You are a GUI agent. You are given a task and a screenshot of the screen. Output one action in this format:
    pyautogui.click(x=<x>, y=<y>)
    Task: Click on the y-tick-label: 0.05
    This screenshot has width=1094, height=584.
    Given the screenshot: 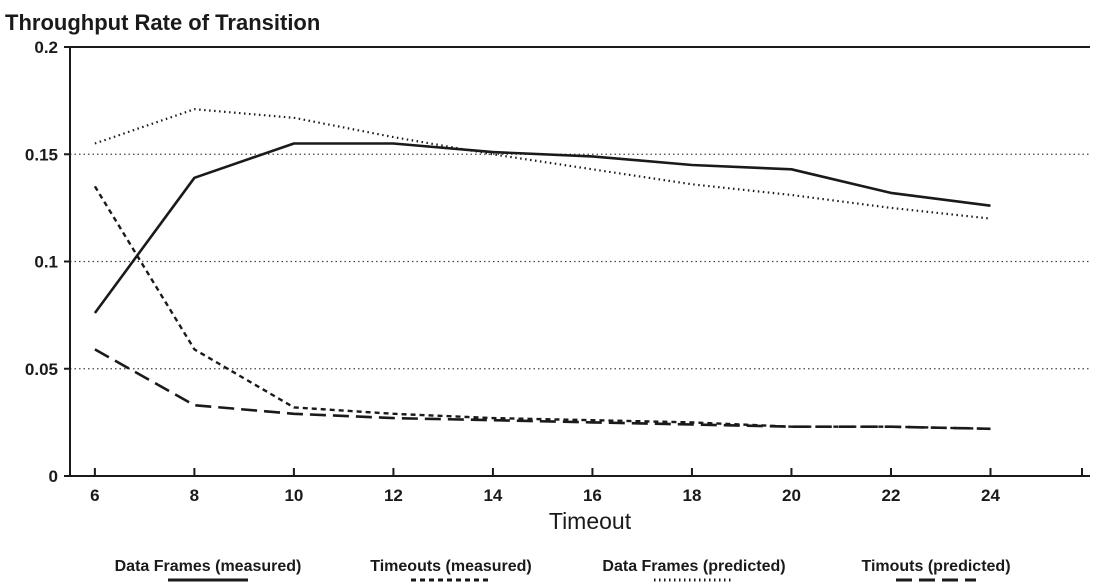 What is the action you would take?
    pyautogui.click(x=41, y=369)
    